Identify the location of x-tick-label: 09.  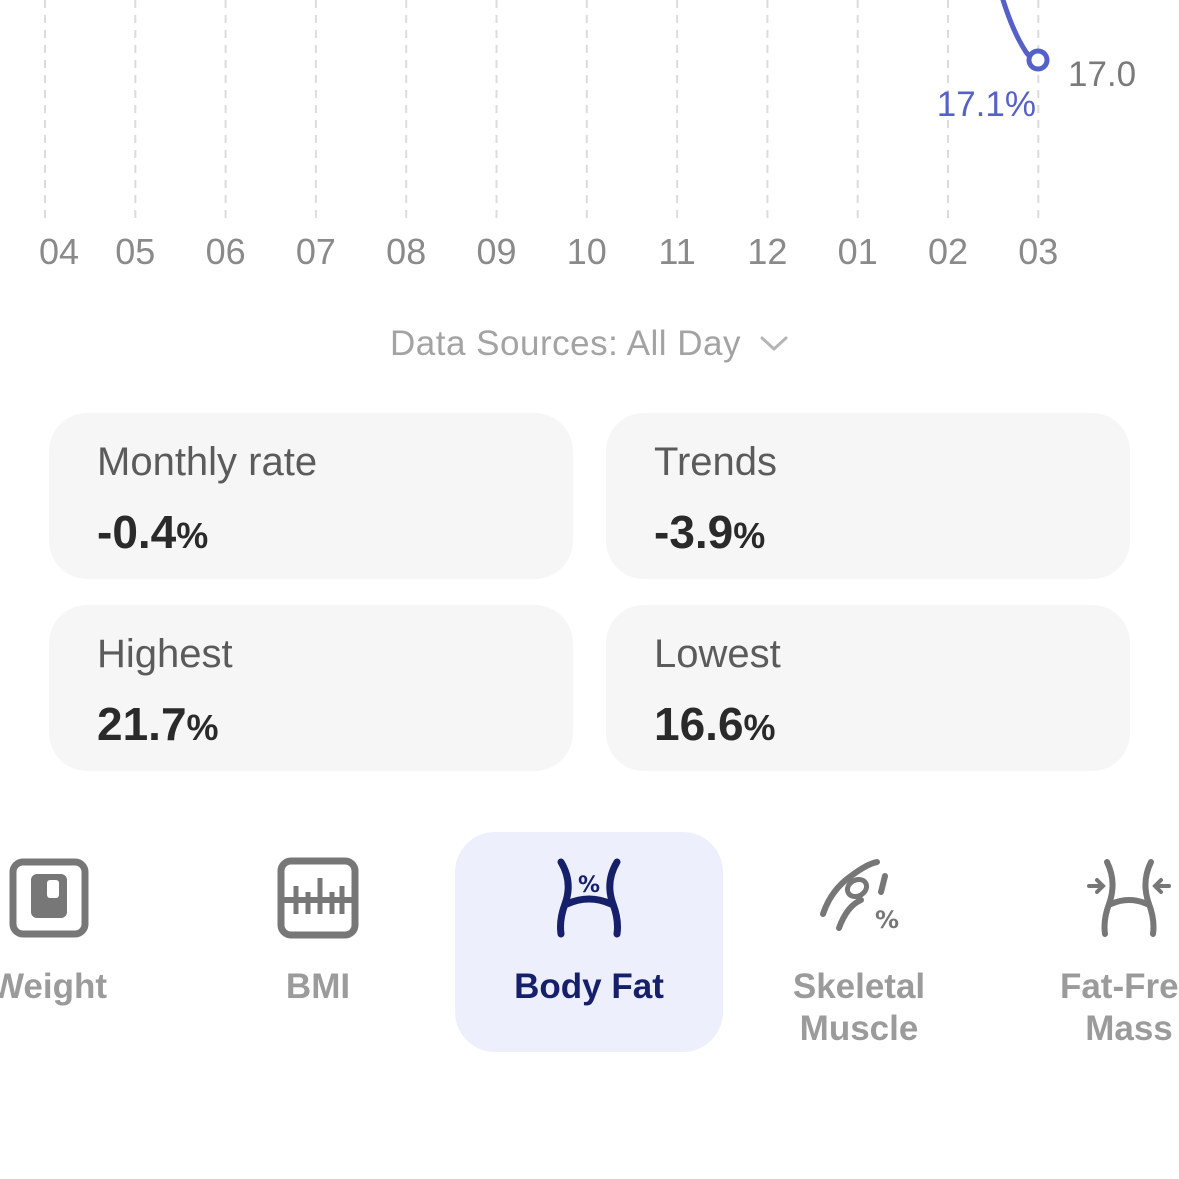
(496, 251).